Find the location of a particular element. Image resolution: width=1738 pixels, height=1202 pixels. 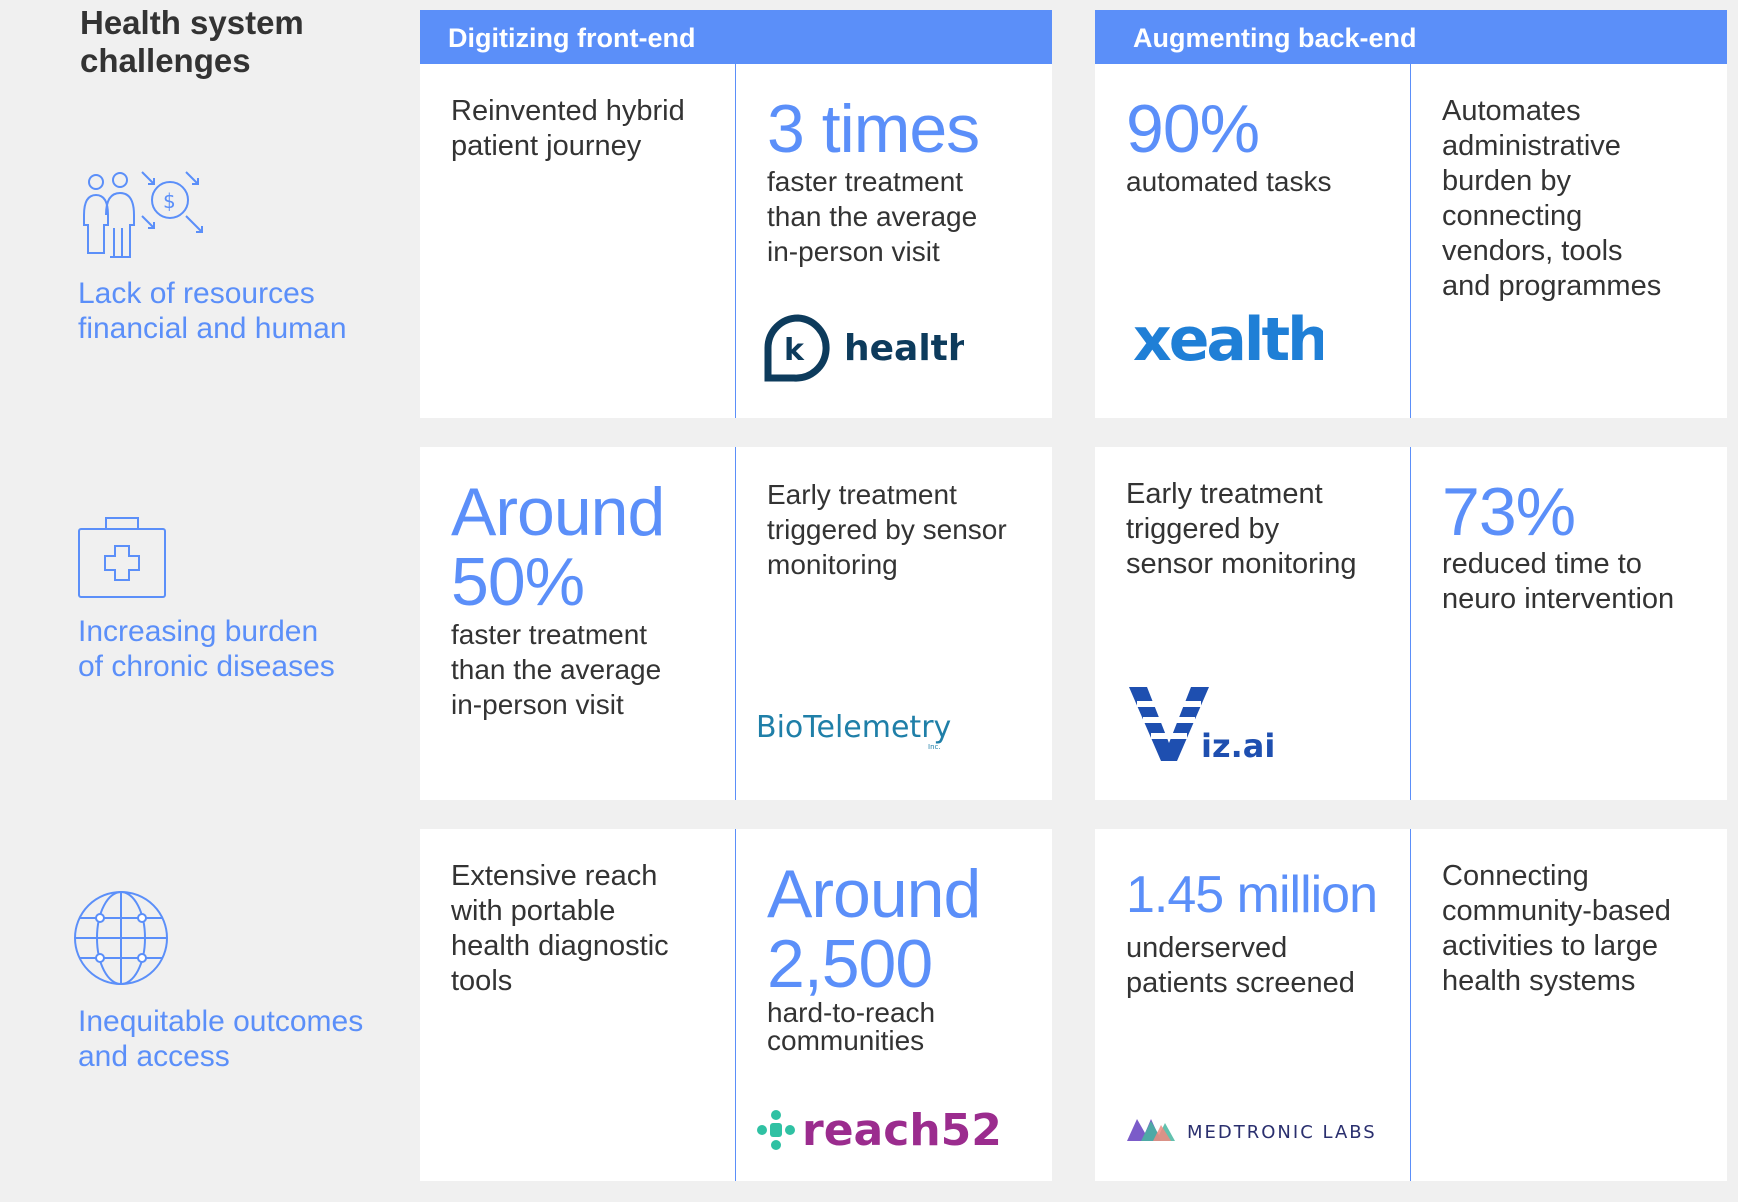

row2-back-stat: 73% reduced time to neuro intervention is located at coordinates (1568, 623).